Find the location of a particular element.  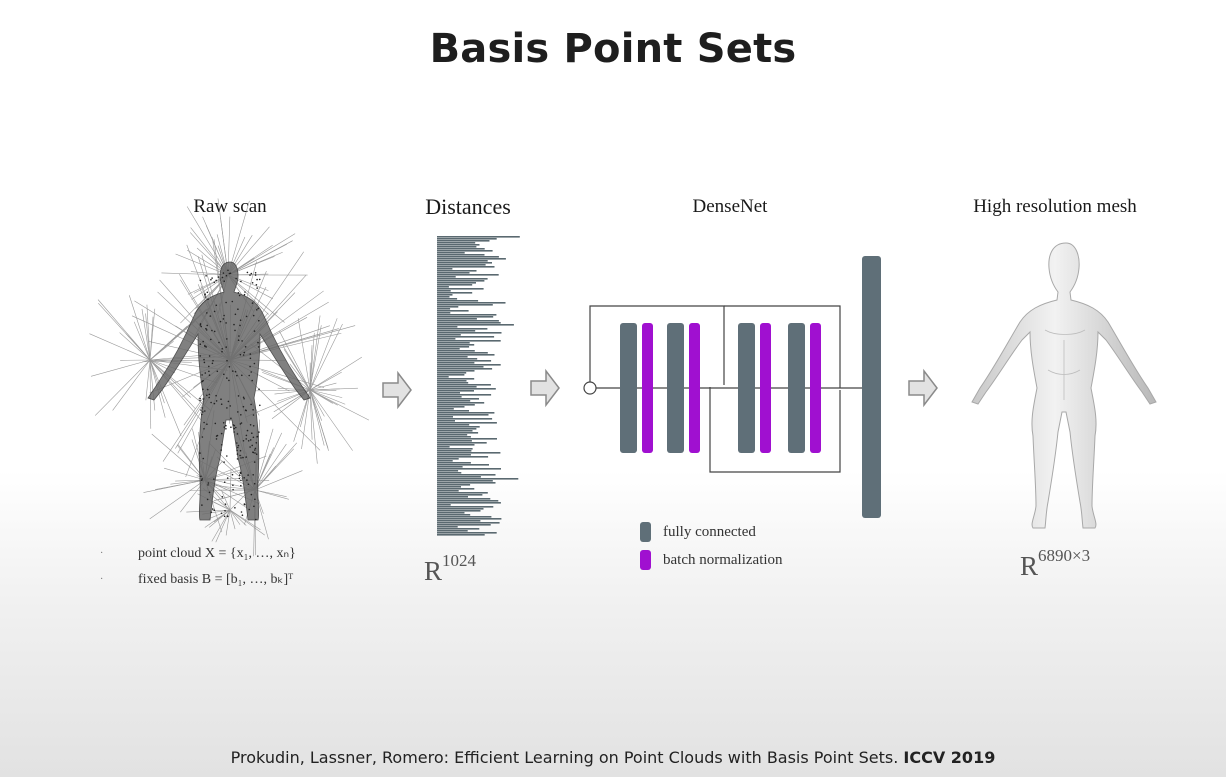

mesh-dimension: R6890×3 is located at coordinates (1055, 564).